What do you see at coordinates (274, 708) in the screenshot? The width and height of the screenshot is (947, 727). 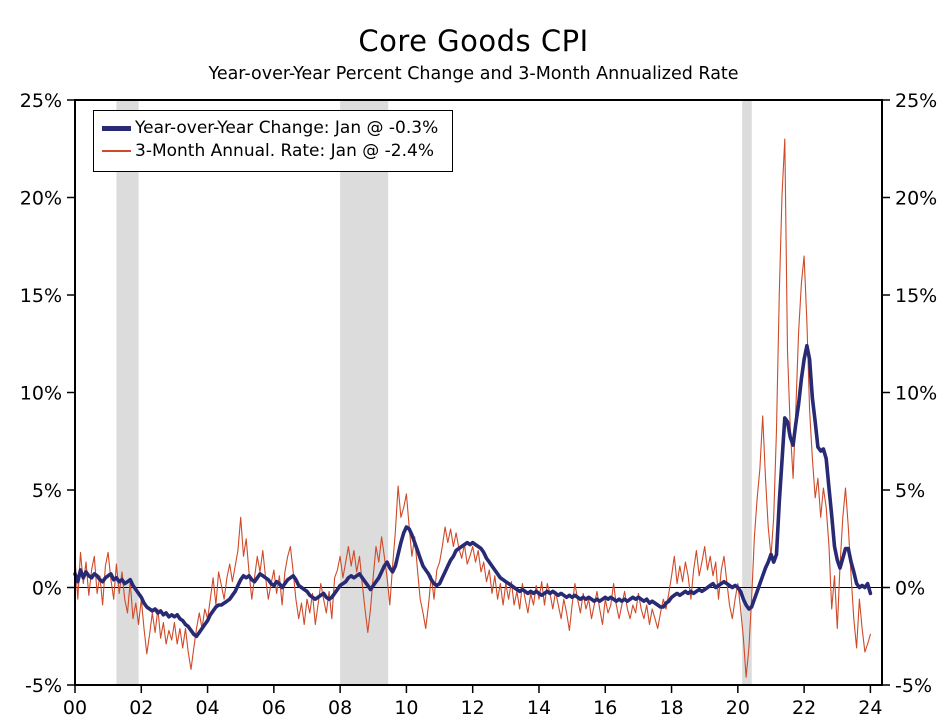 I see `x-axis-label: 06` at bounding box center [274, 708].